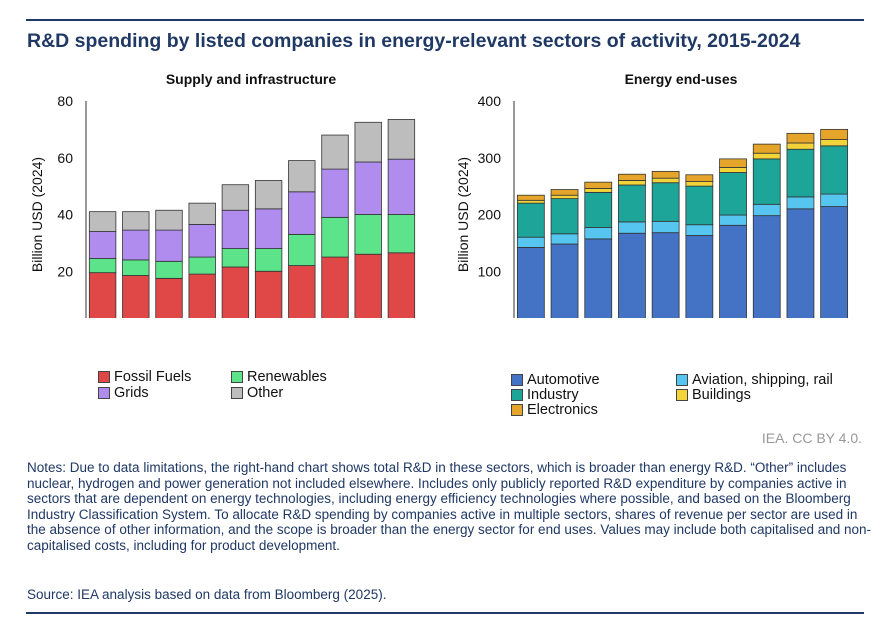 This screenshot has width=890, height=644. What do you see at coordinates (562, 410) in the screenshot?
I see `legend-label: Electronics` at bounding box center [562, 410].